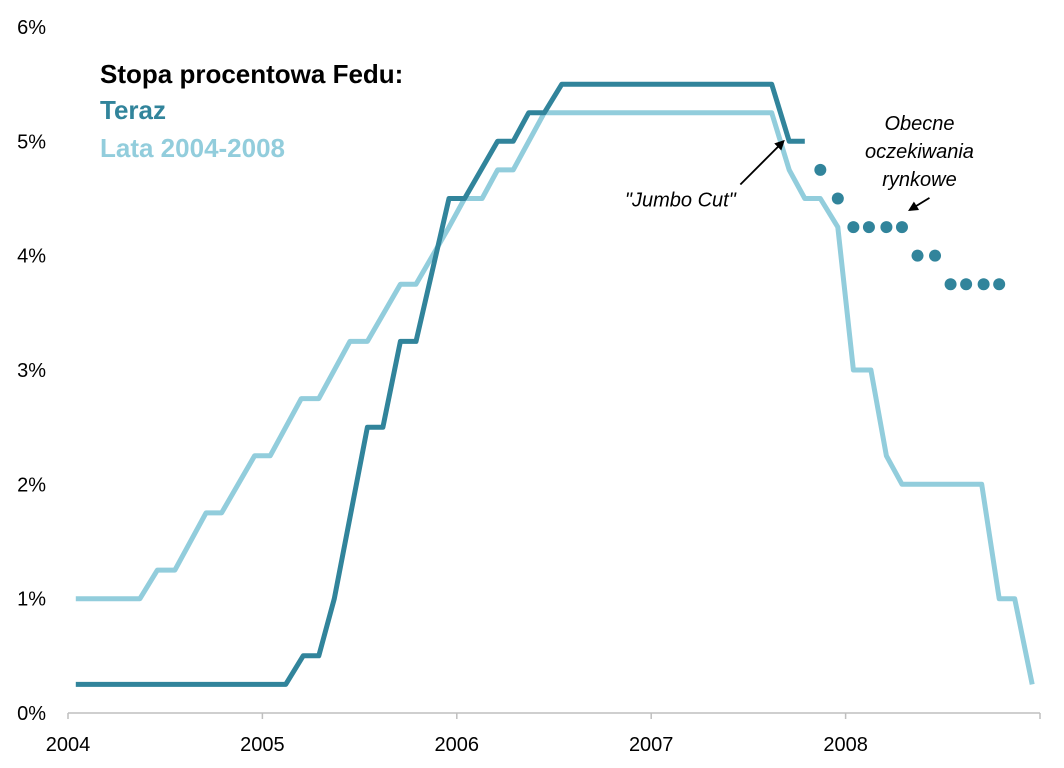 The width and height of the screenshot is (1064, 768). I want to click on annotation-line: oczekiwania, so click(919, 152).